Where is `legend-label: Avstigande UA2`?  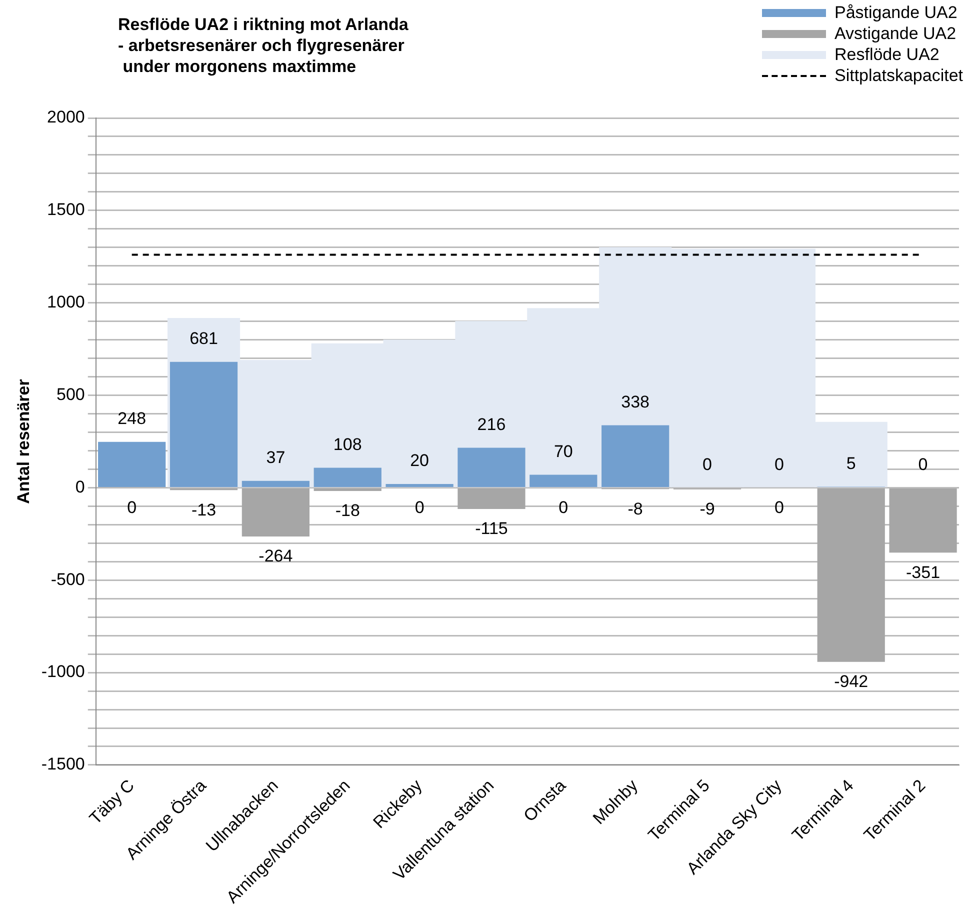
legend-label: Avstigande UA2 is located at coordinates (895, 33).